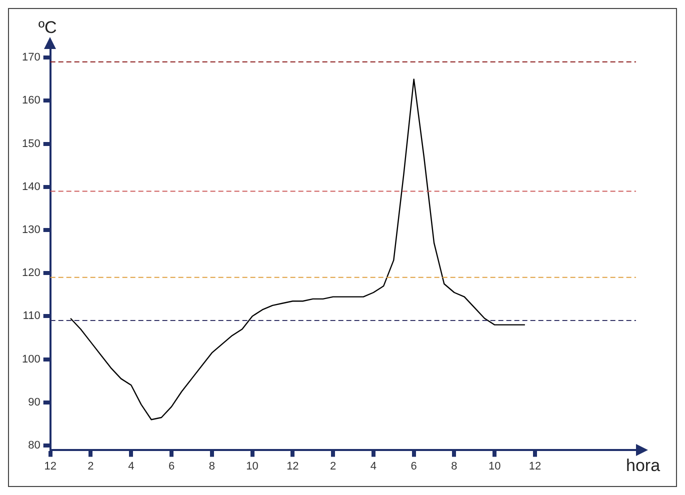 This screenshot has width=685, height=495. What do you see at coordinates (31, 144) in the screenshot?
I see `y-tick-label: 150` at bounding box center [31, 144].